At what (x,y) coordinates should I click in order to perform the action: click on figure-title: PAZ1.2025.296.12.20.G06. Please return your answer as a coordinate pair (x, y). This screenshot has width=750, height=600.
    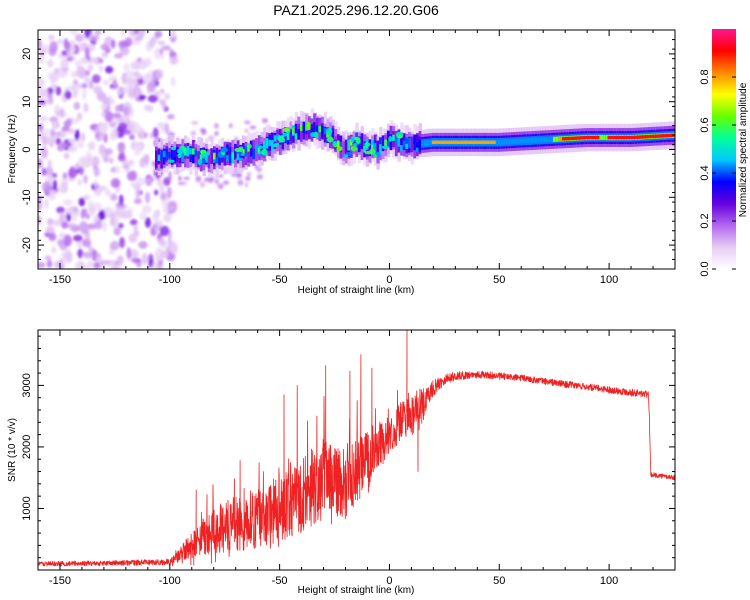
    Looking at the image, I should click on (356, 10).